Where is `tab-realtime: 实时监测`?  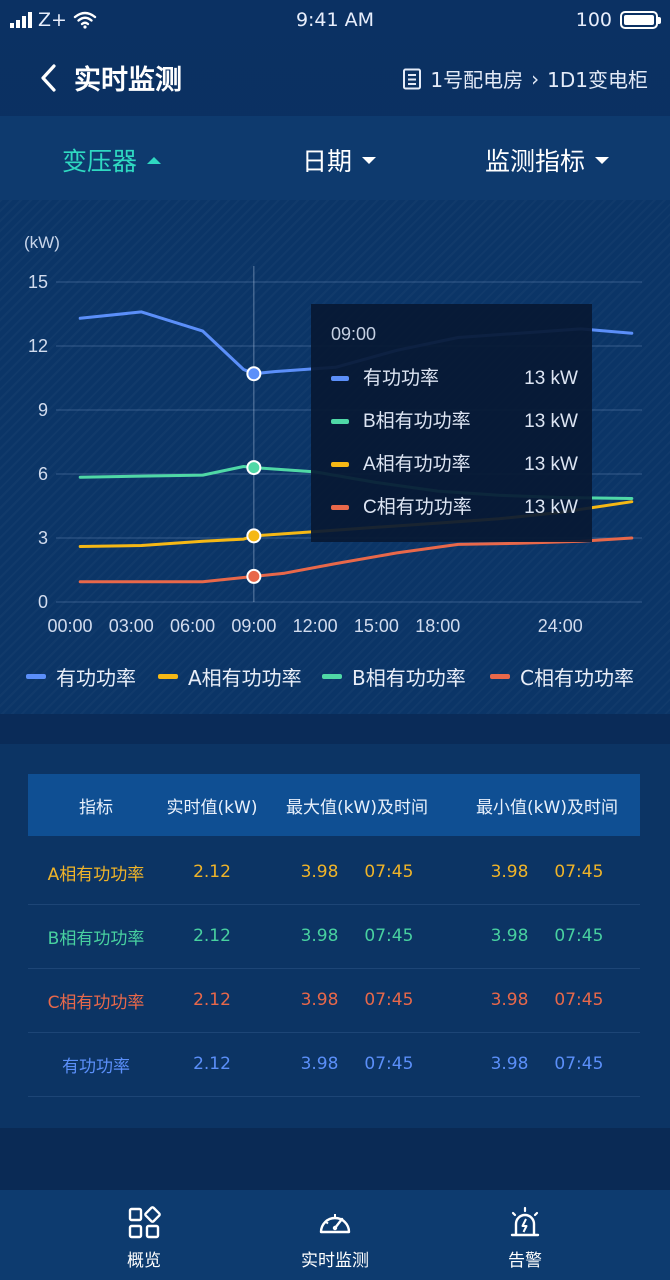 tab-realtime: 实时监测 is located at coordinates (335, 1238).